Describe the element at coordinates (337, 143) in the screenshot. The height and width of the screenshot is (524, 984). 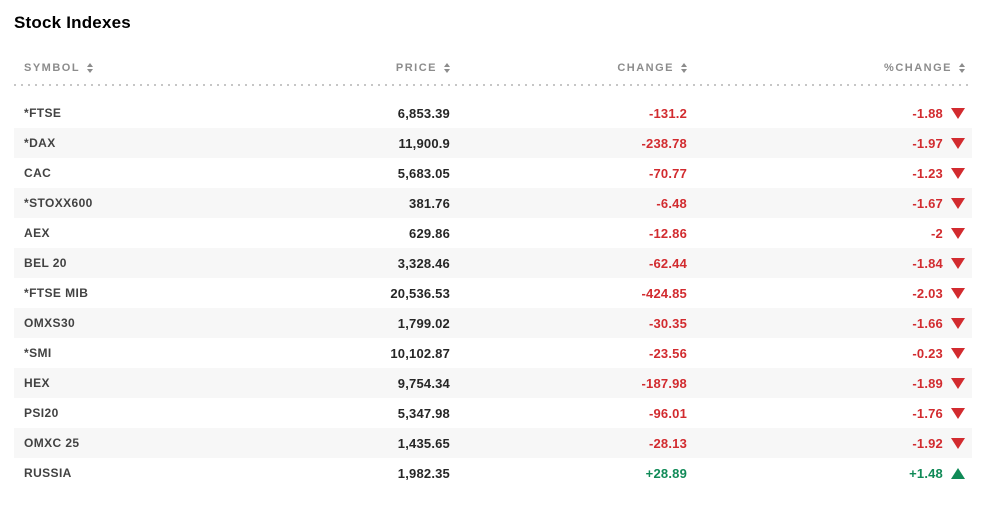
I see `price-cell: 11,900.9` at that location.